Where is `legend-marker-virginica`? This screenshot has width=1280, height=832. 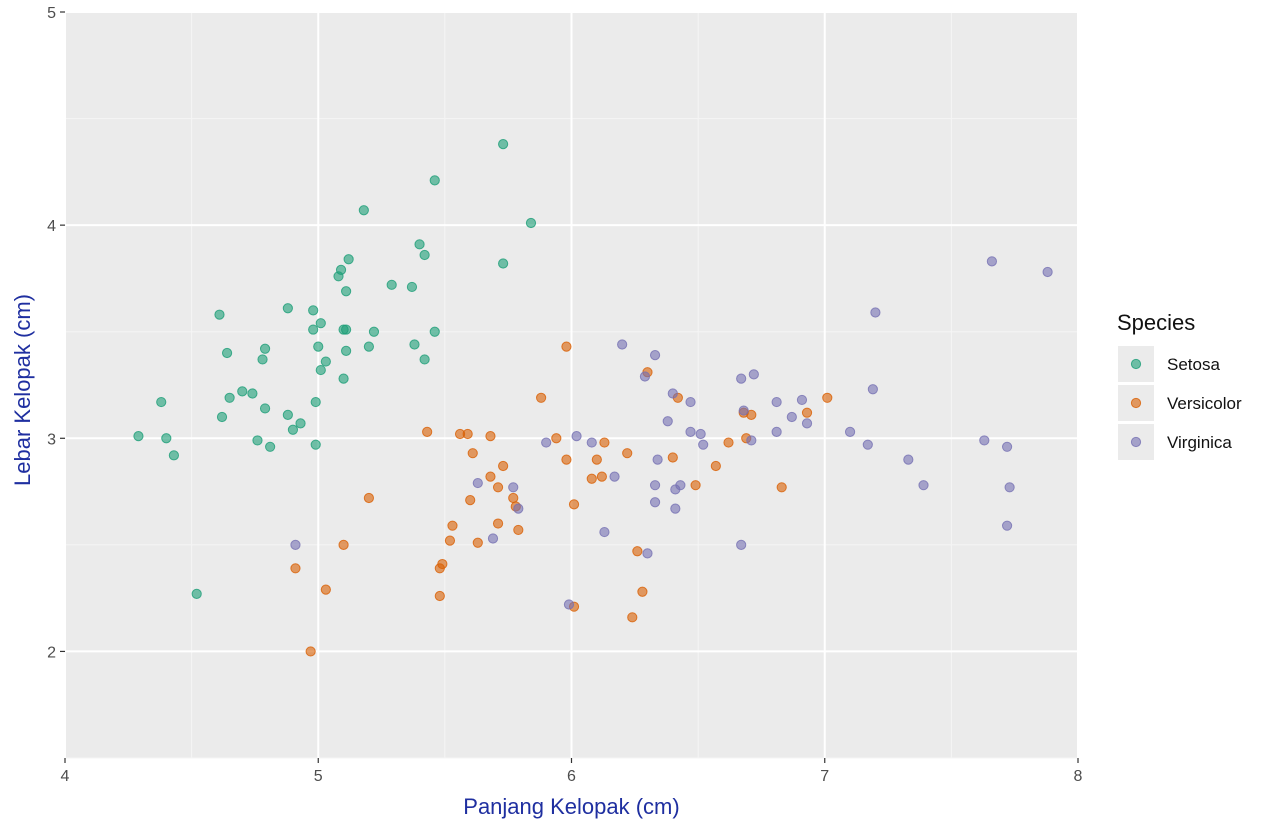
legend-marker-virginica is located at coordinates (1136, 442).